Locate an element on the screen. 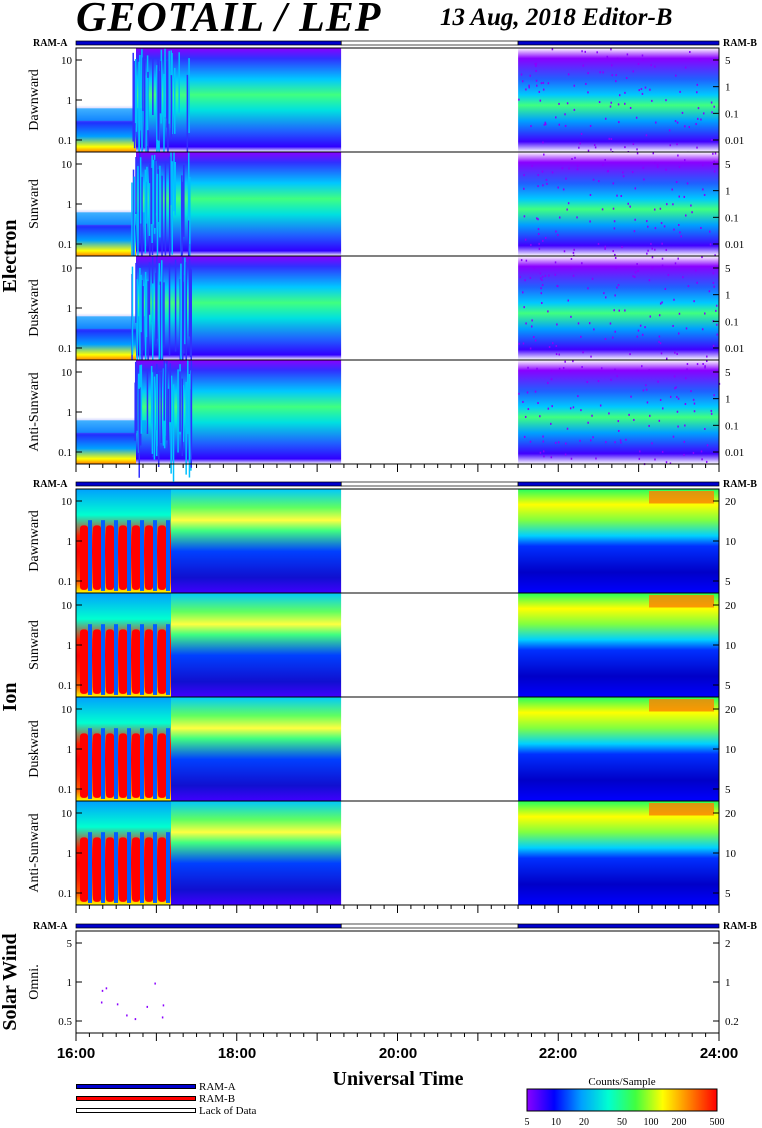  spectrogram-pulse is located at coordinates (123, 765).